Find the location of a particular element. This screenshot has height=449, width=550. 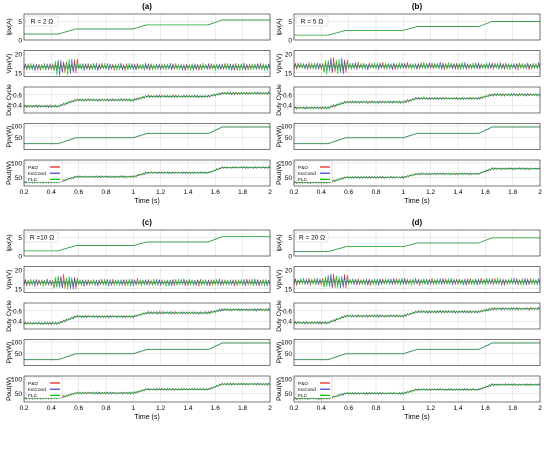

series-line-inccond is located at coordinates (147, 27).